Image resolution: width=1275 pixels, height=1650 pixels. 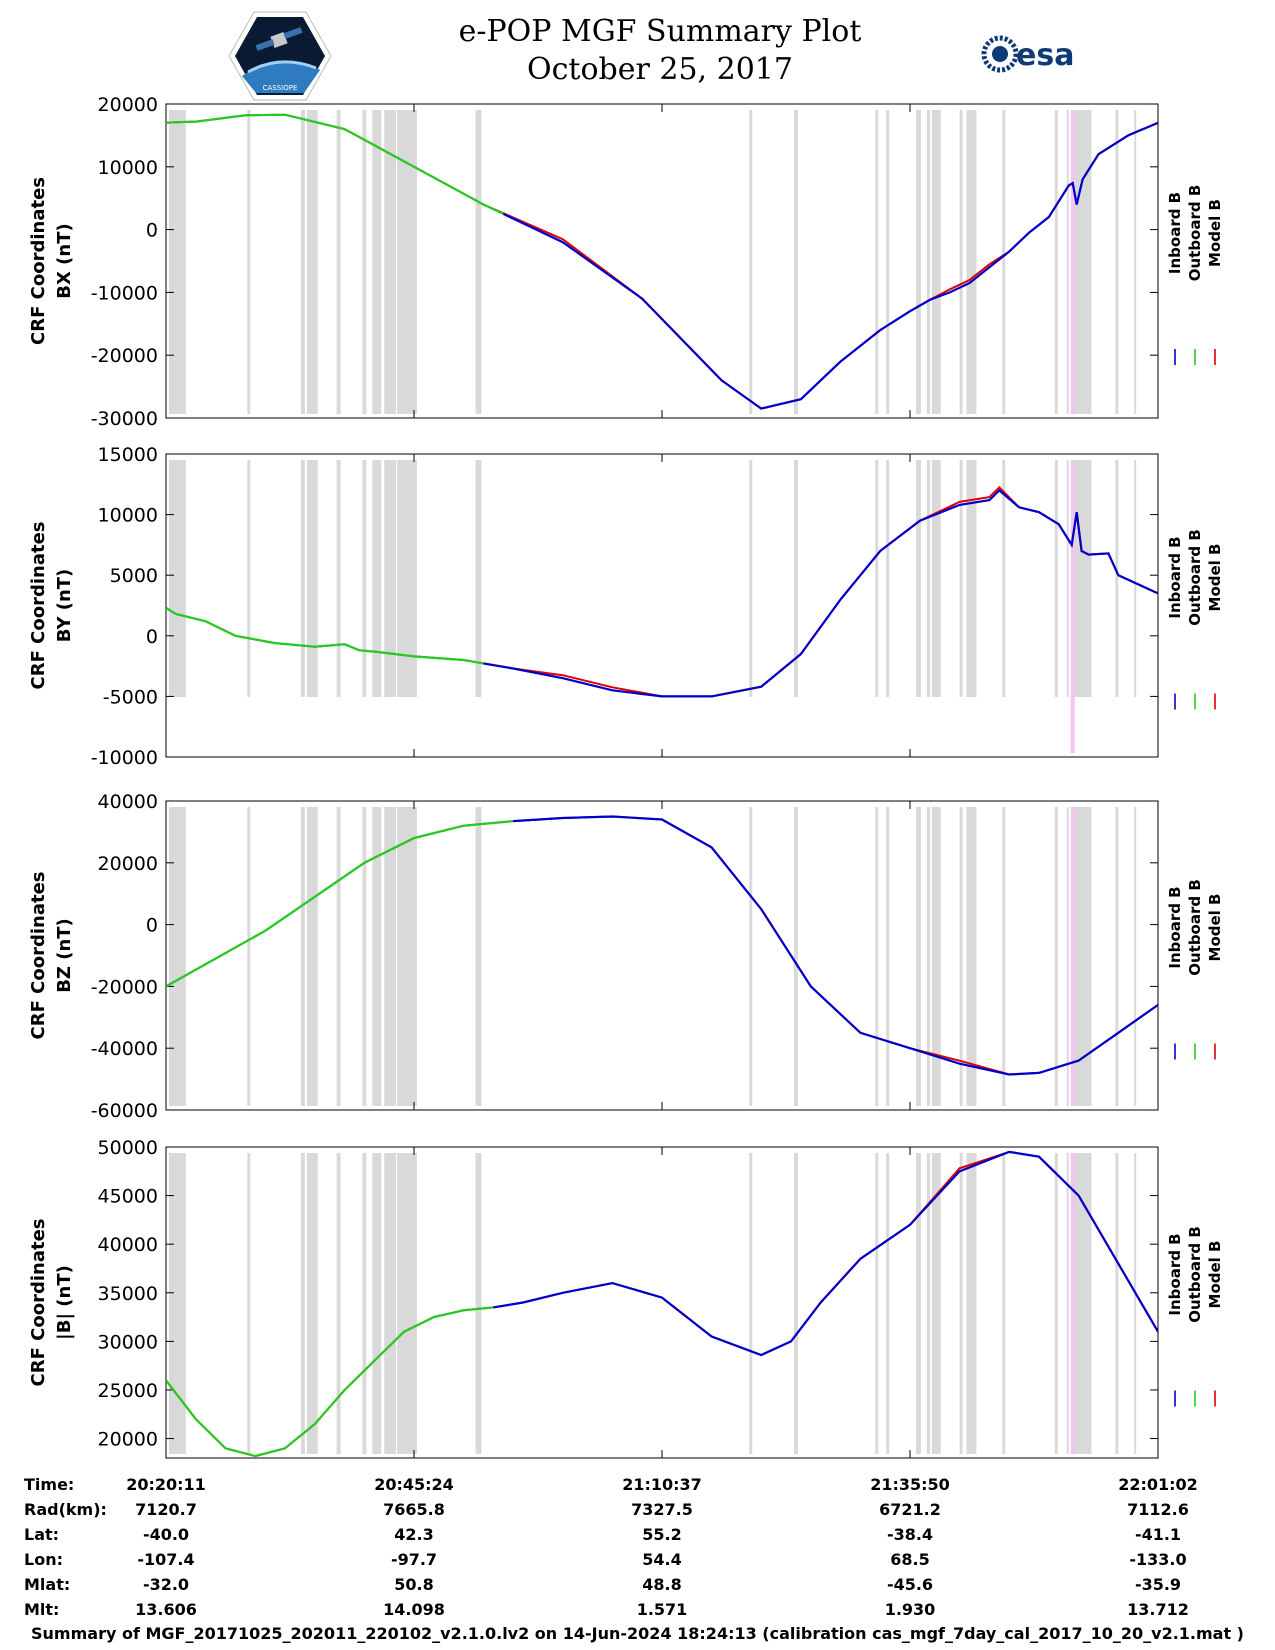 What do you see at coordinates (1072, 1303) in the screenshot?
I see `event-marker` at bounding box center [1072, 1303].